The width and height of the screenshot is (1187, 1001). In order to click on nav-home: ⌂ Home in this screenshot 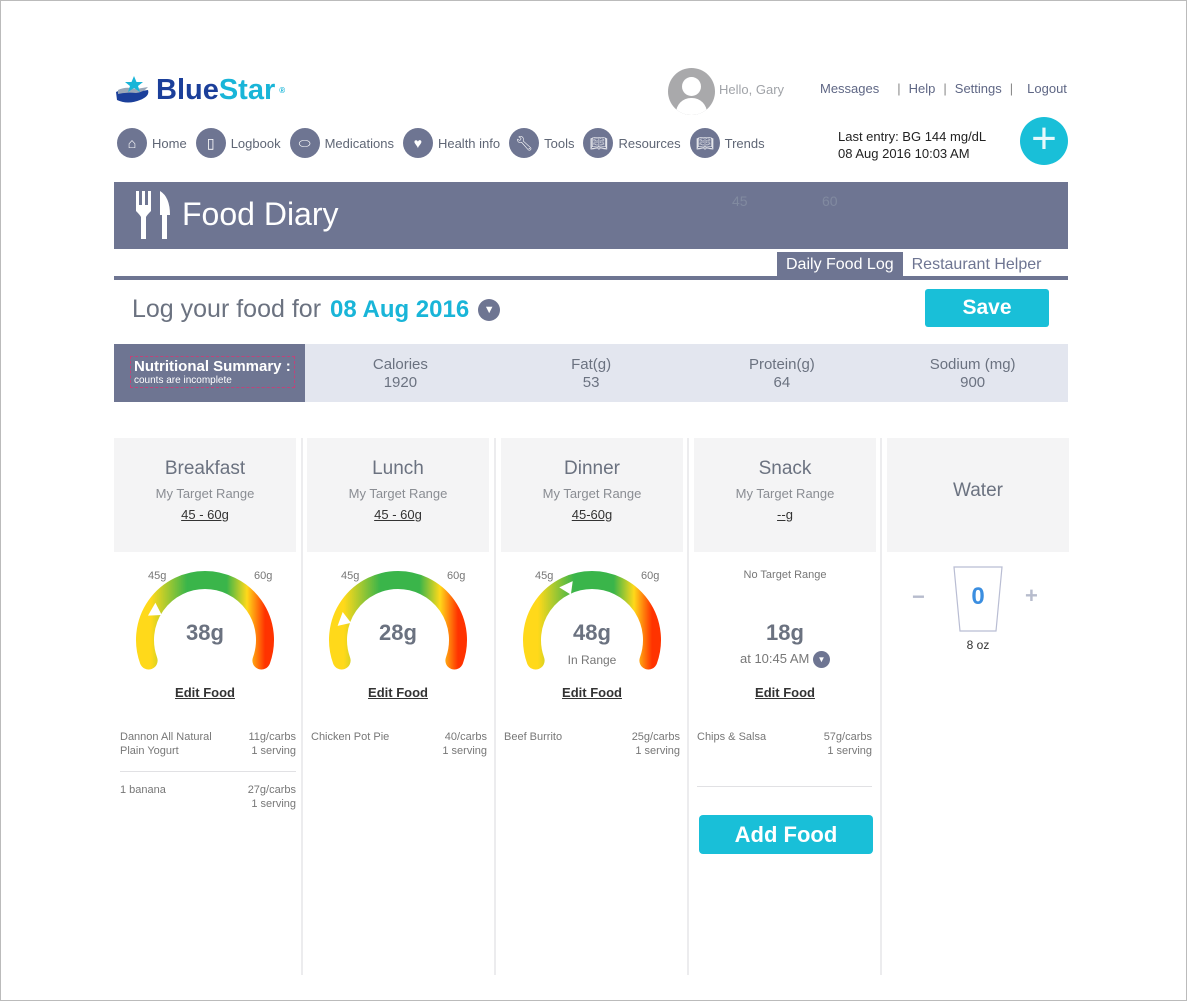, I will do `click(152, 143)`.